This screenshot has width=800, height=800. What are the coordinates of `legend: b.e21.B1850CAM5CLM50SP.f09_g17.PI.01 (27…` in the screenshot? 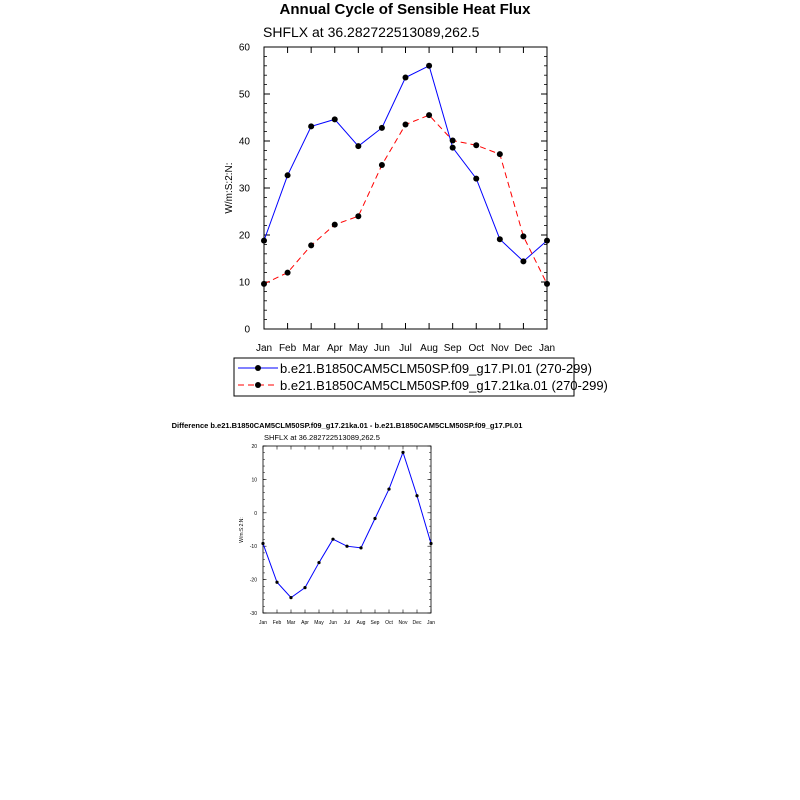 It's located at (420, 377).